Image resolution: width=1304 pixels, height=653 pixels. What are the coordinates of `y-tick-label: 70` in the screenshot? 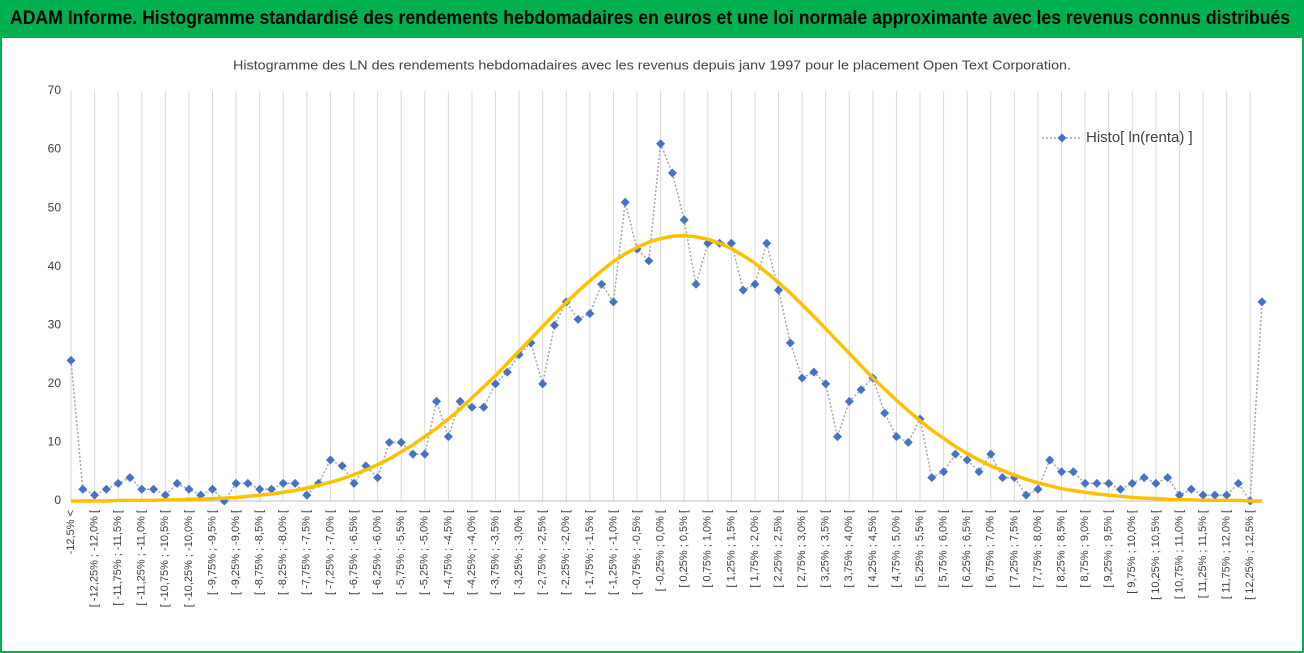 It's located at (55, 90).